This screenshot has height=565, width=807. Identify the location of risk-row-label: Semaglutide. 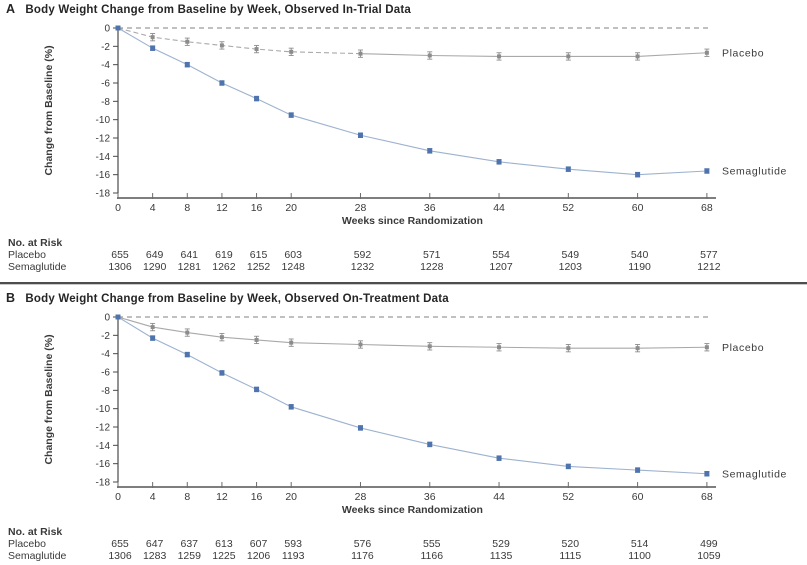
(37, 267).